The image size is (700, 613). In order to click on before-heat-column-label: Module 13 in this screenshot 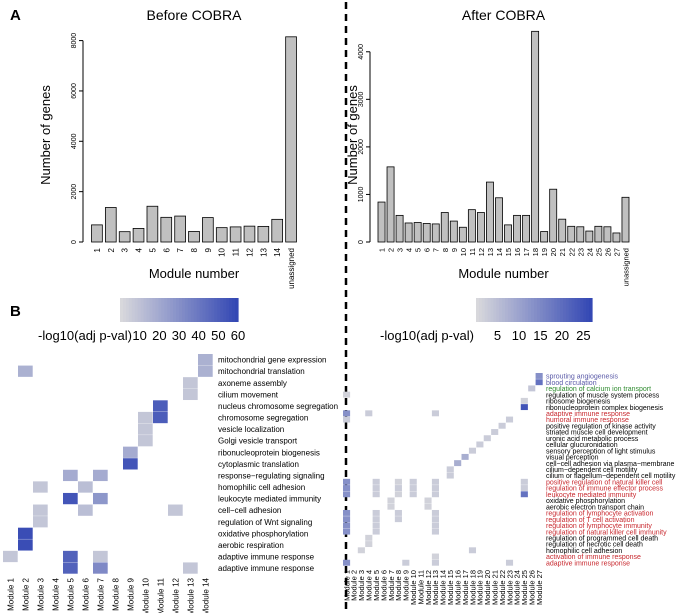, I will do `click(190, 595)`.